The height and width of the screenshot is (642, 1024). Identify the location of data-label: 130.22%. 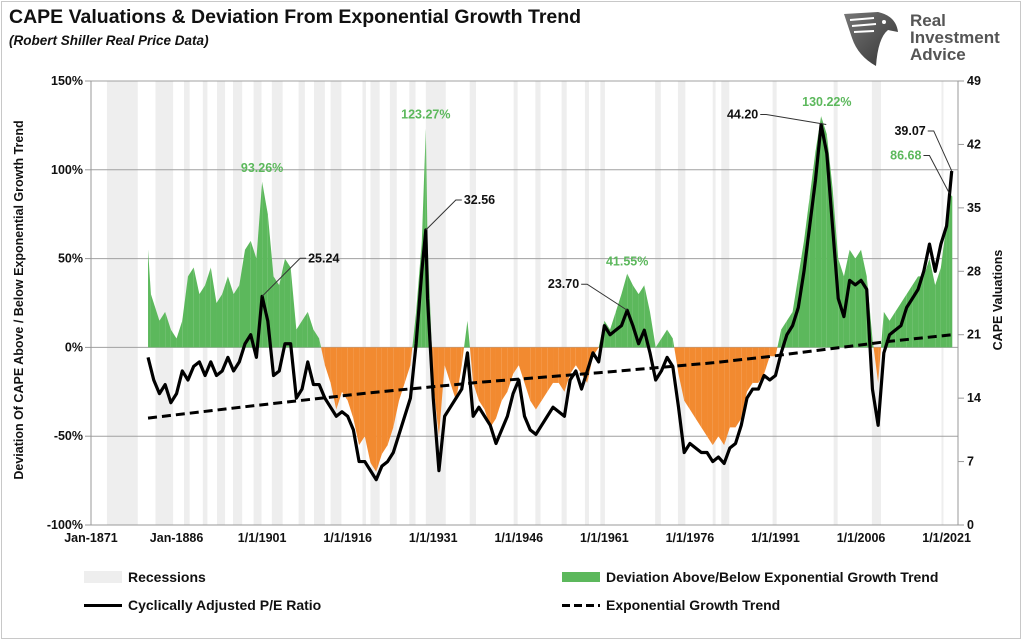
(826, 102).